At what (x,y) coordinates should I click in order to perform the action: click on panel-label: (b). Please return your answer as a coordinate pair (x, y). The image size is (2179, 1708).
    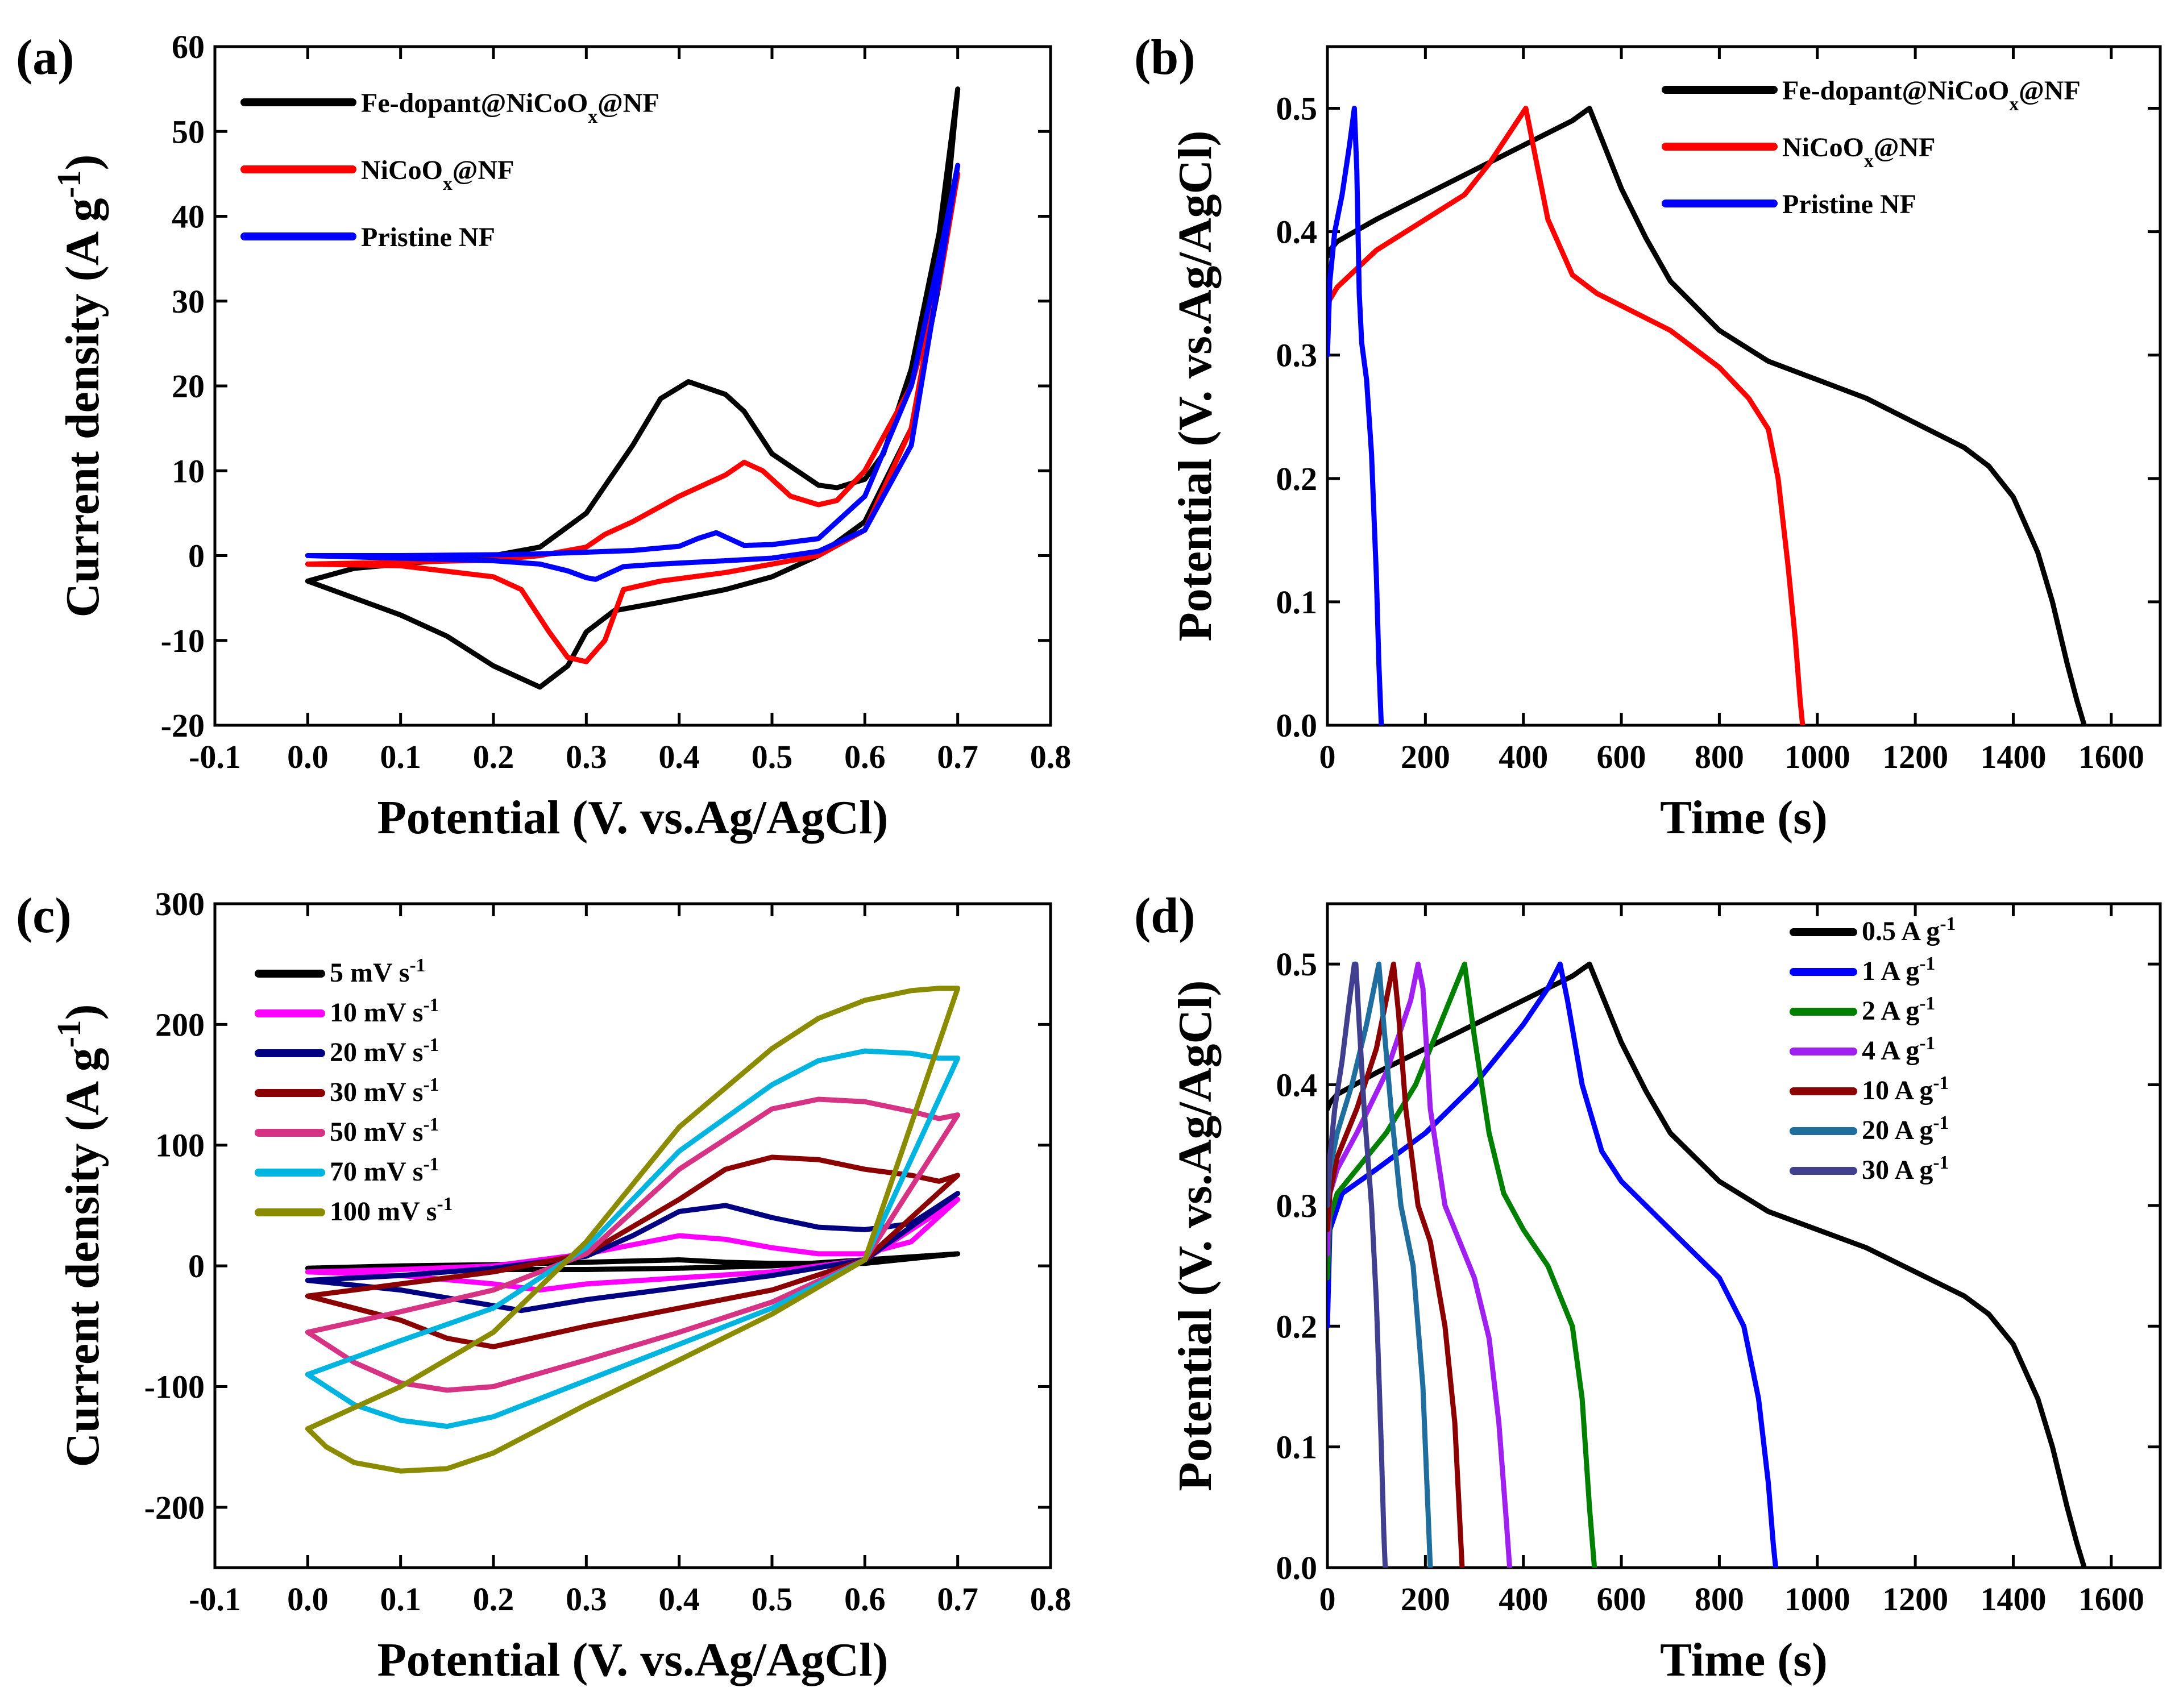
    Looking at the image, I should click on (1165, 57).